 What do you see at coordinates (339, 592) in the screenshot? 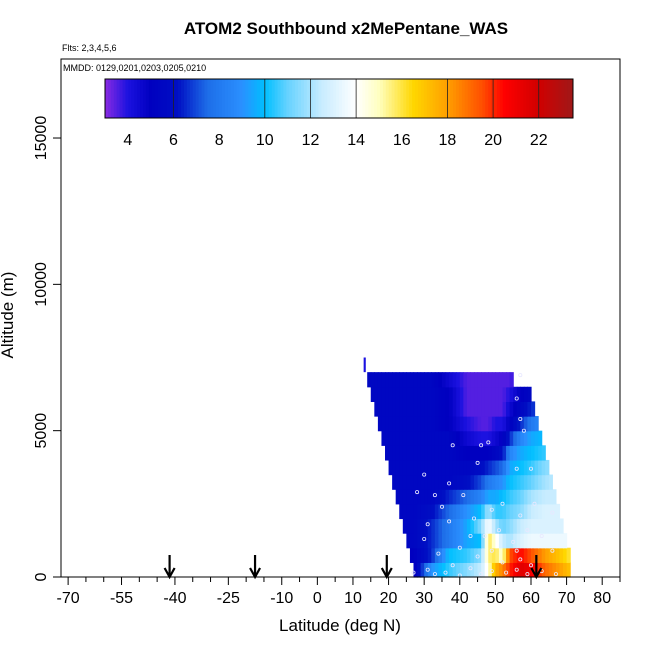
I see `x-axis: -70 -55 -40 -25 -10 0 10 20 30 40 50 60 70 80` at bounding box center [339, 592].